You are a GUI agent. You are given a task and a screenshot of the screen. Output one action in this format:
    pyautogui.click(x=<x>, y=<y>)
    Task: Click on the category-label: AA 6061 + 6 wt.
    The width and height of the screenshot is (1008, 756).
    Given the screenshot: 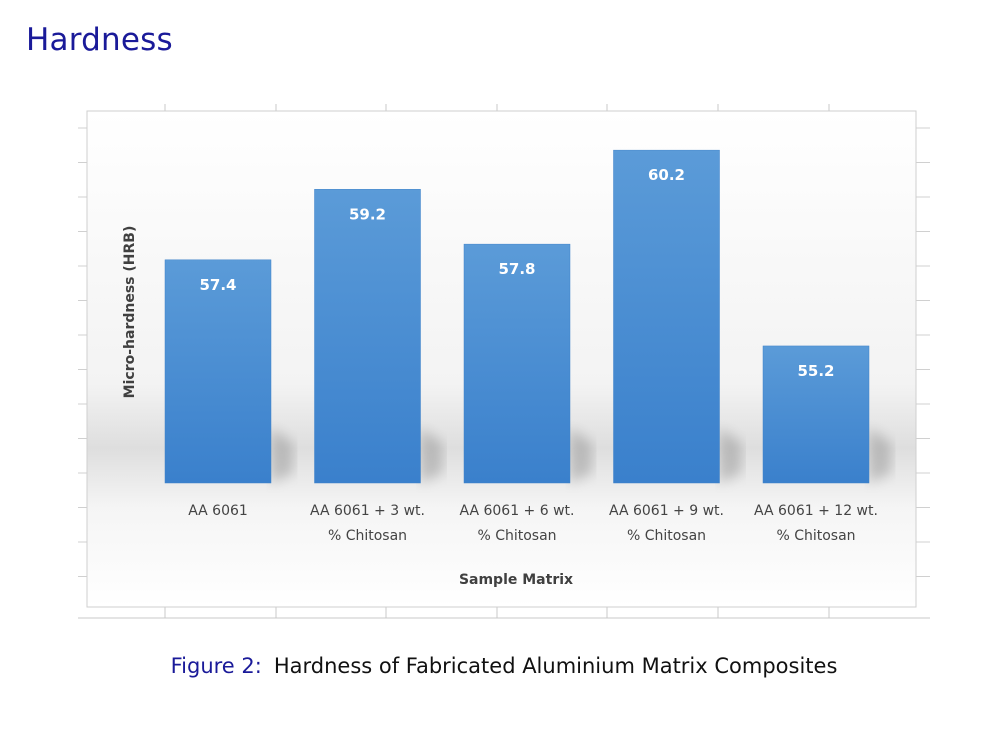 What is the action you would take?
    pyautogui.click(x=516, y=511)
    